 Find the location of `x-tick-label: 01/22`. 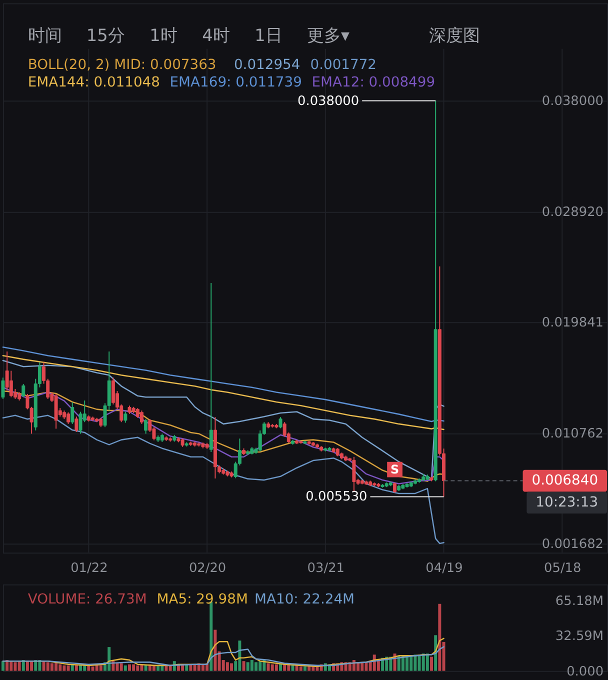

x-tick-label: 01/22 is located at coordinates (89, 568).